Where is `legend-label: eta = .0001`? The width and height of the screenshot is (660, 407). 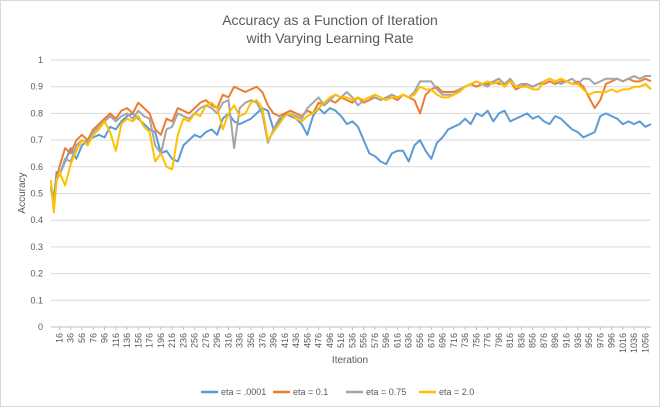 legend-label: eta = .0001 is located at coordinates (243, 392).